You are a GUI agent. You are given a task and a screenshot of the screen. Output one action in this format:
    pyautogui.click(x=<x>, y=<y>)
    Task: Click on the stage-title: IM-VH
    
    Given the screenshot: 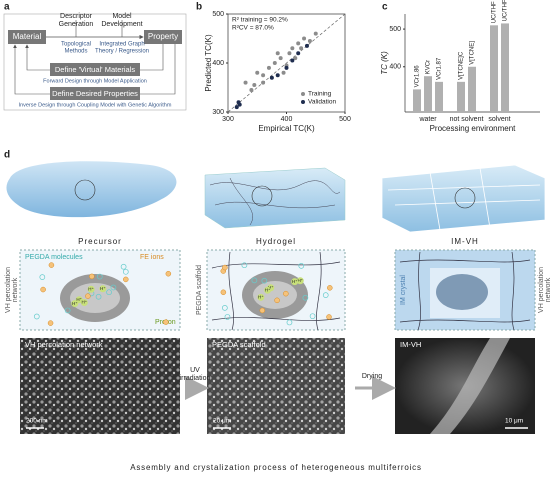 What is the action you would take?
    pyautogui.click(x=465, y=241)
    